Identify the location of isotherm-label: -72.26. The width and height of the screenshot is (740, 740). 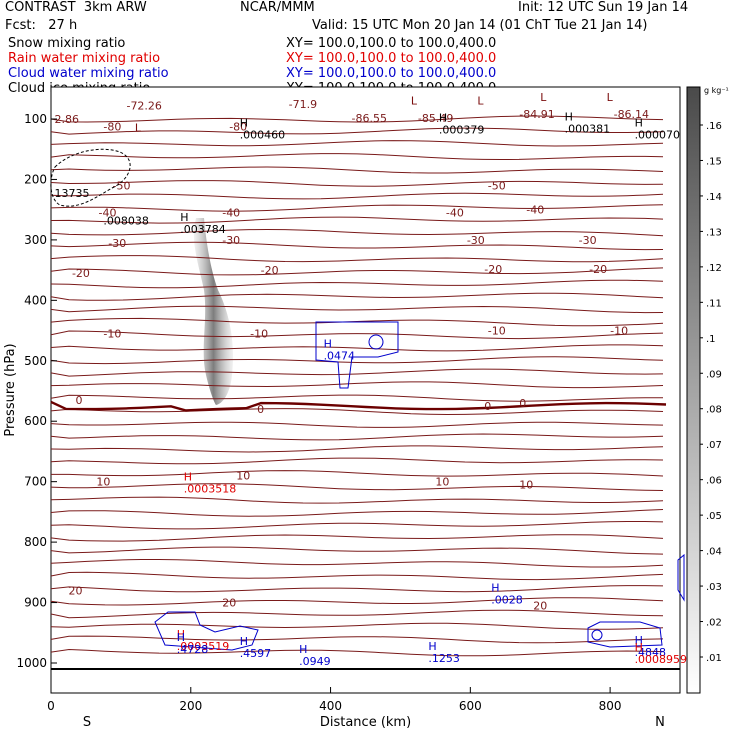
(143, 106).